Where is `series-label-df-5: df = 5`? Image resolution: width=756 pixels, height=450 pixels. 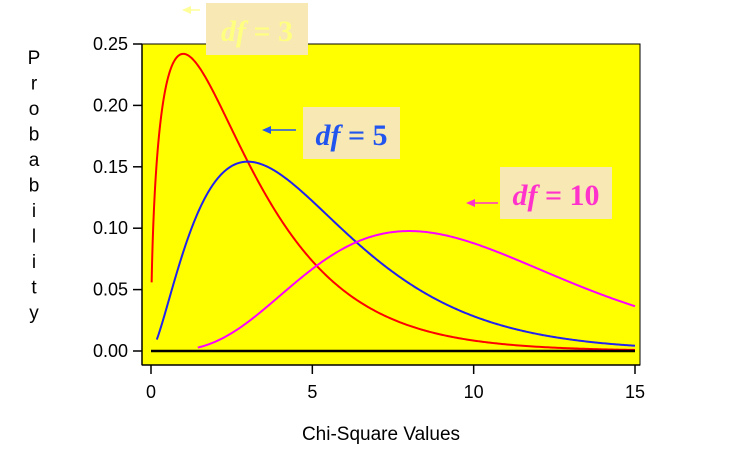 series-label-df-5: df = 5 is located at coordinates (351, 135).